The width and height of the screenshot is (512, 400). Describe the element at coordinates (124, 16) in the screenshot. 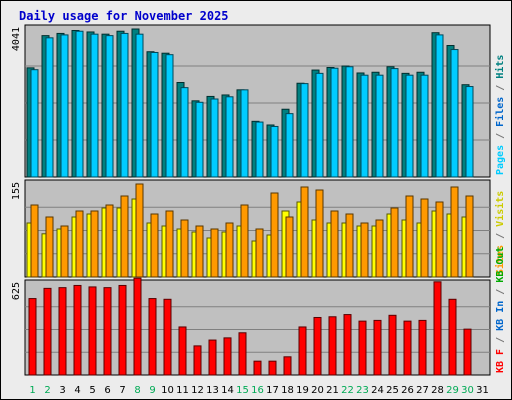

I see `chart-title: Daily usage for November 2025` at that location.